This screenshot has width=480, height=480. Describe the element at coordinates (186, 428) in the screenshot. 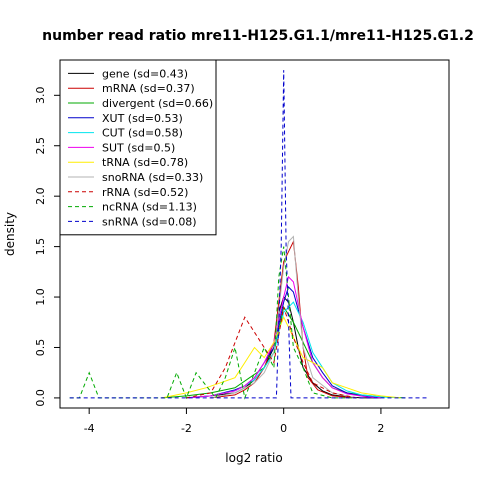

I see `x-tick-label: -2` at that location.